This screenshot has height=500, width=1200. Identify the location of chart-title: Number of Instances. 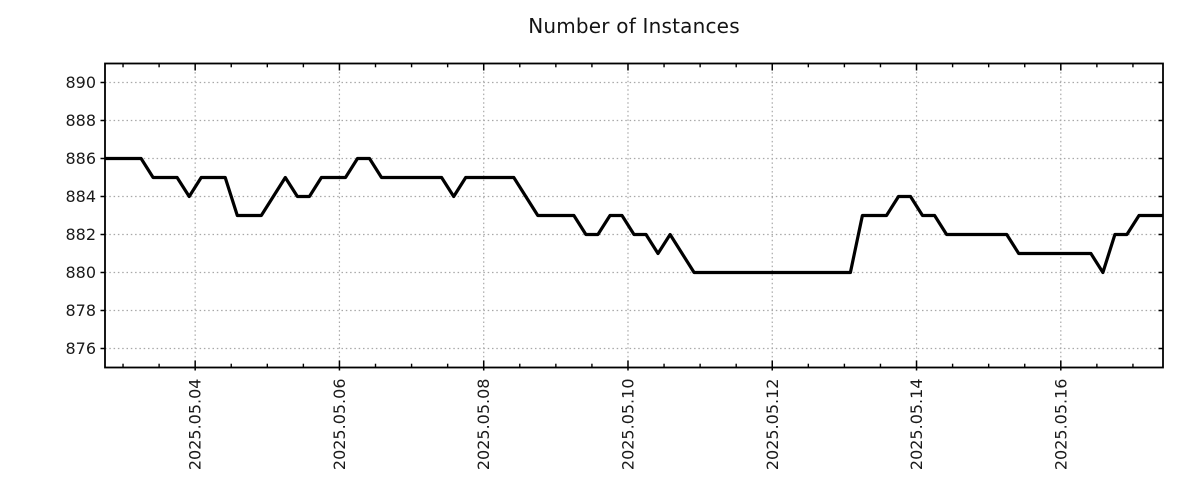
(634, 26).